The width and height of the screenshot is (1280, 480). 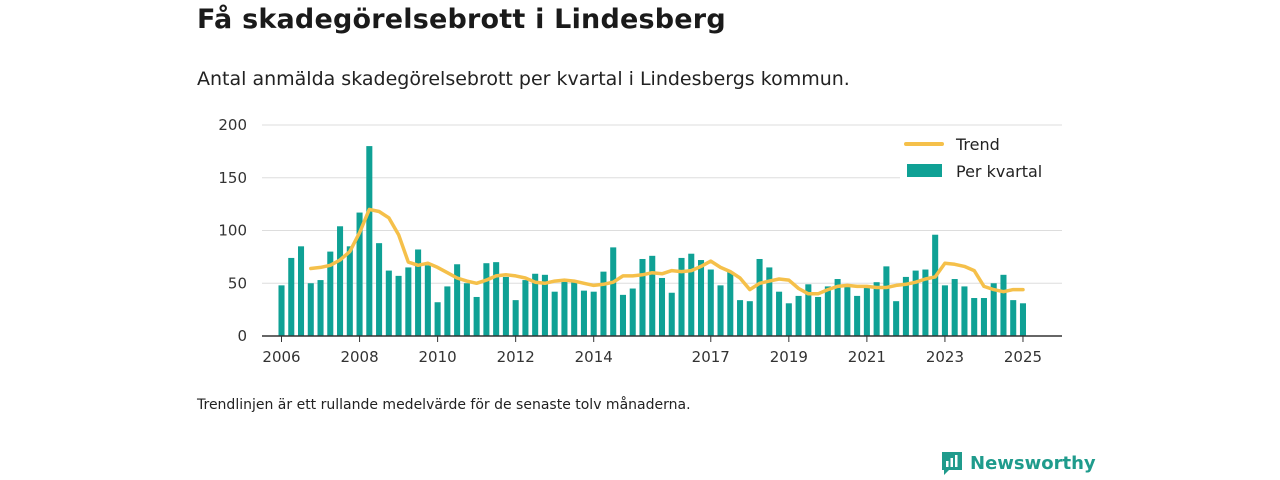 What do you see at coordinates (438, 357) in the screenshot?
I see `x-tick-label: 2010` at bounding box center [438, 357].